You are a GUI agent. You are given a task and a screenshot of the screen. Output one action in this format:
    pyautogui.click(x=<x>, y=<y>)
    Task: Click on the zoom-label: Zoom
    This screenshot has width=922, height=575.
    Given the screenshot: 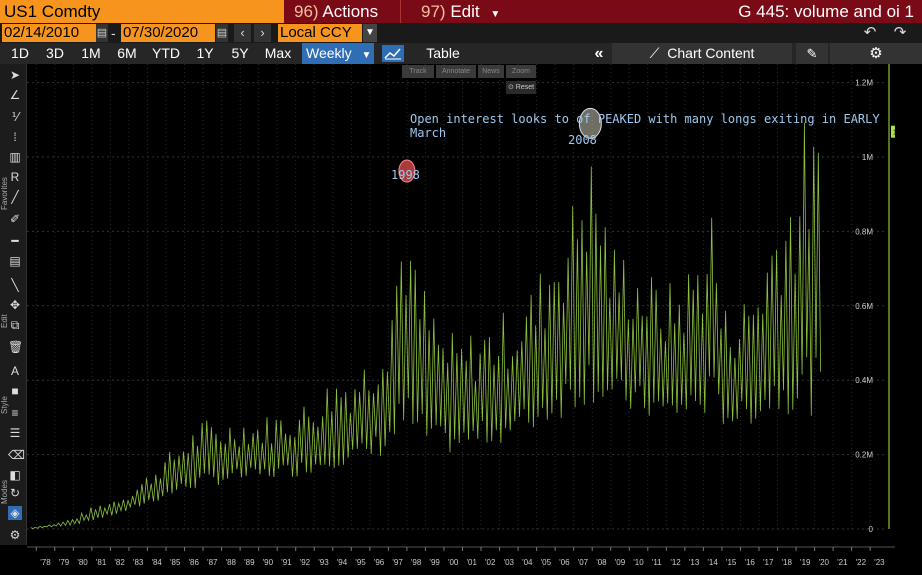 What is the action you would take?
    pyautogui.click(x=521, y=71)
    